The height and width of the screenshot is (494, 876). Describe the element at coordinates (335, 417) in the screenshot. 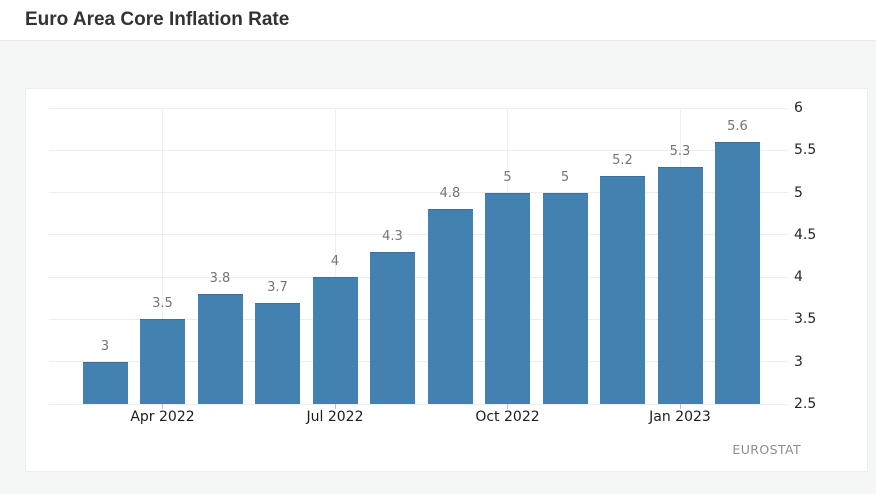

I see `x-axis-tick-label: Jul 2022` at that location.